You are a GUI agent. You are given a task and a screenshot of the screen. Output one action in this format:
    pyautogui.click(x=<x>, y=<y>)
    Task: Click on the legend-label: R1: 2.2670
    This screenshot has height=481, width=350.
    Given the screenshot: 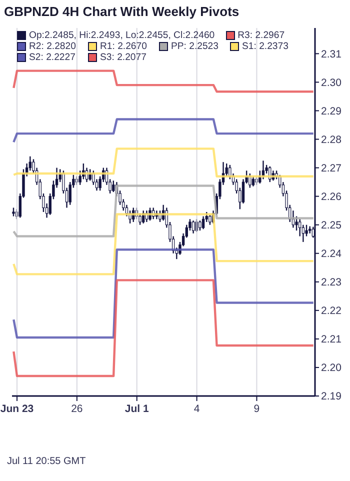 What is the action you would take?
    pyautogui.click(x=123, y=46)
    